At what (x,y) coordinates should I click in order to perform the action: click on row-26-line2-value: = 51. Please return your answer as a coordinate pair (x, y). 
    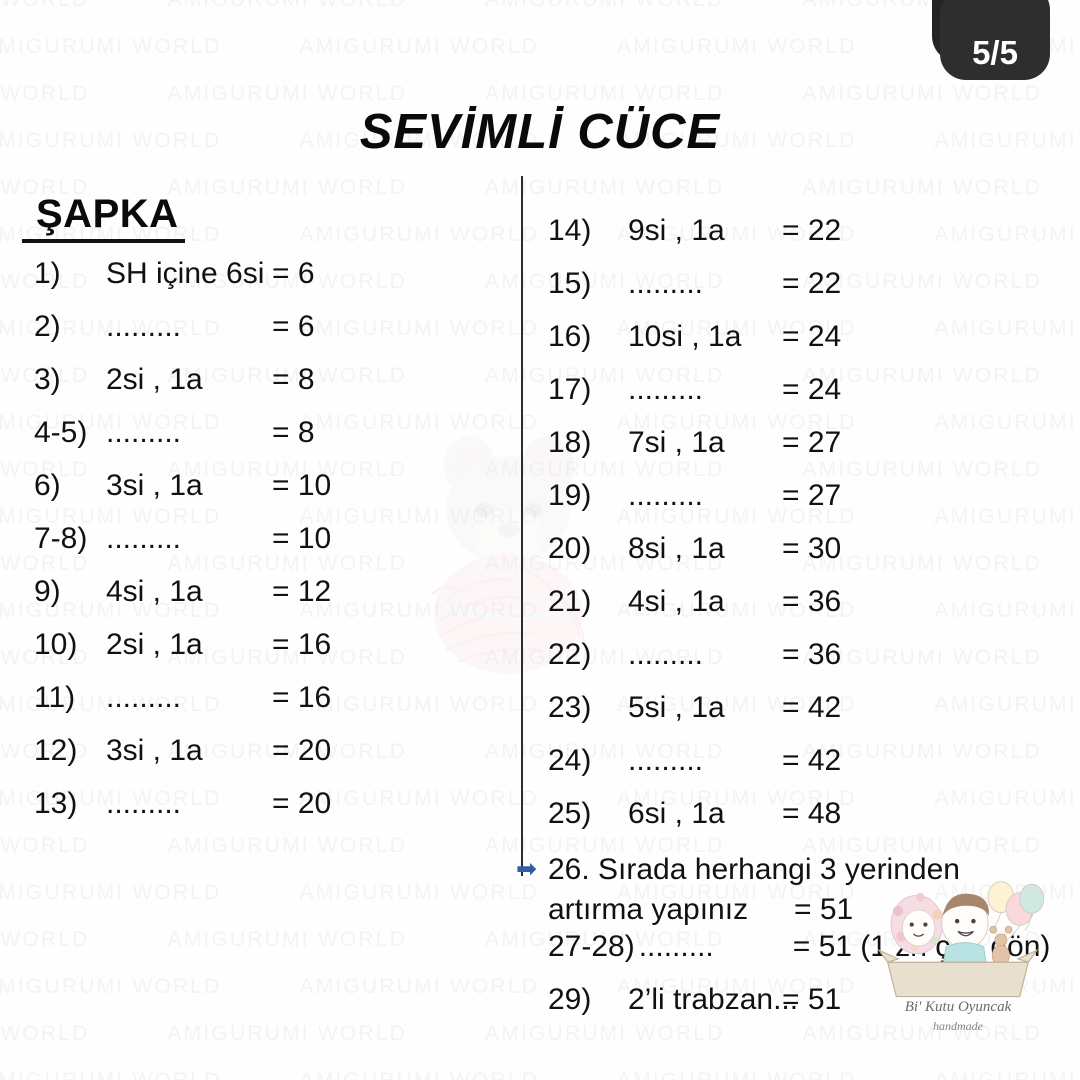
    Looking at the image, I should click on (824, 909).